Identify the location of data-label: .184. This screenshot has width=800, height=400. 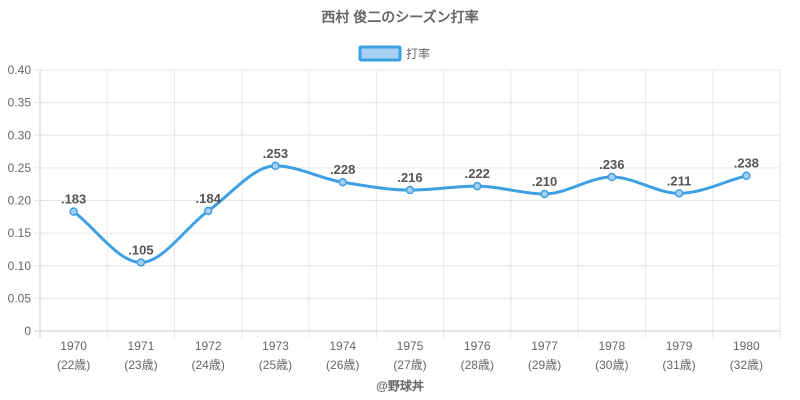
(209, 198).